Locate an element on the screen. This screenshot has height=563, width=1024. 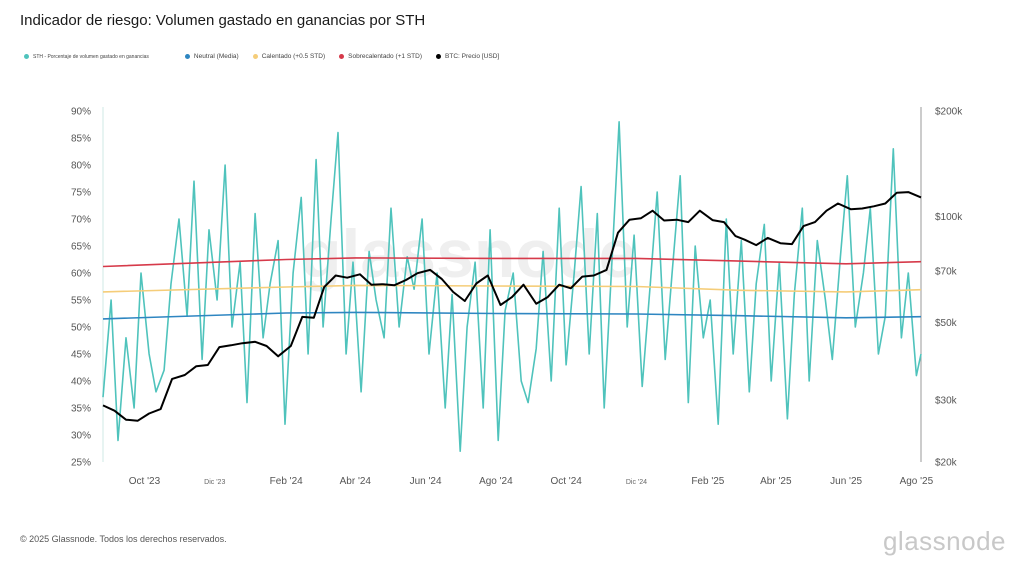
x-tick-label: Oct '23 is located at coordinates (145, 481).